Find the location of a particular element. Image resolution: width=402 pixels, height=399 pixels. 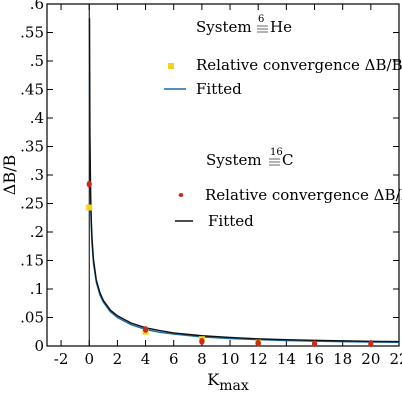

x-tick-label: 8 is located at coordinates (202, 359).